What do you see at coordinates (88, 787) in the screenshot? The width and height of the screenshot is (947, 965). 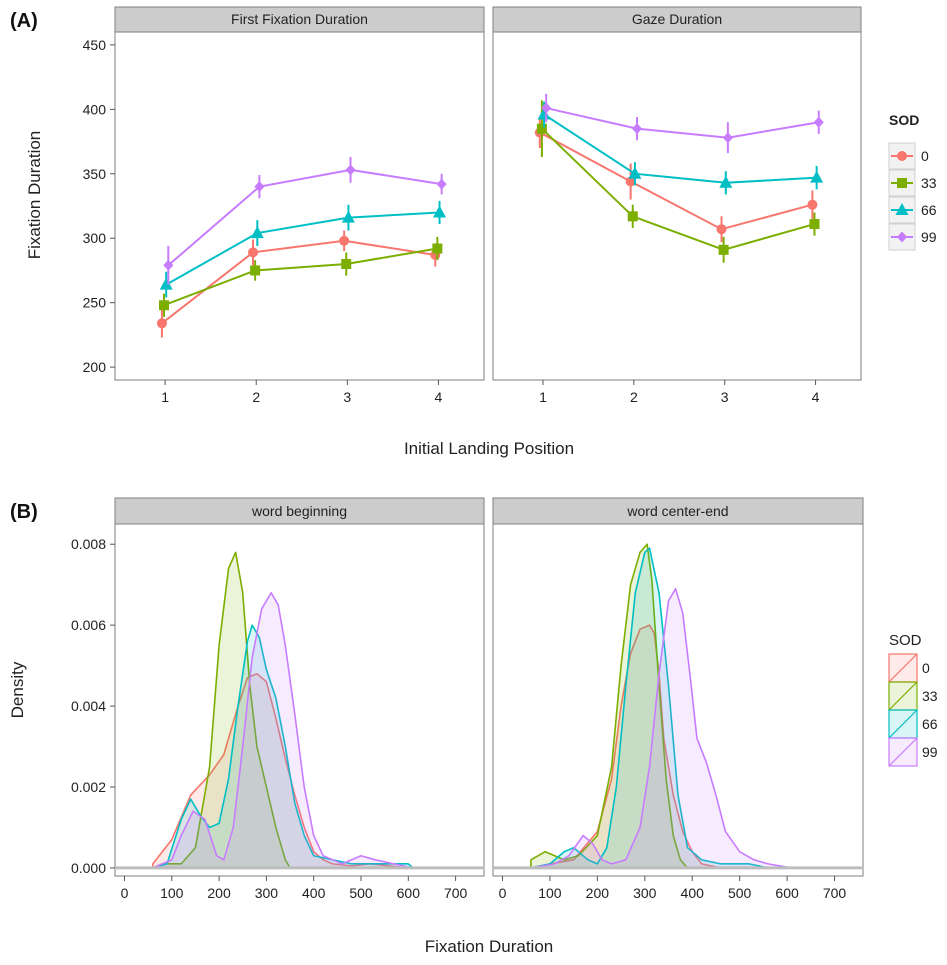 I see `y-tick-label: 0.002` at bounding box center [88, 787].